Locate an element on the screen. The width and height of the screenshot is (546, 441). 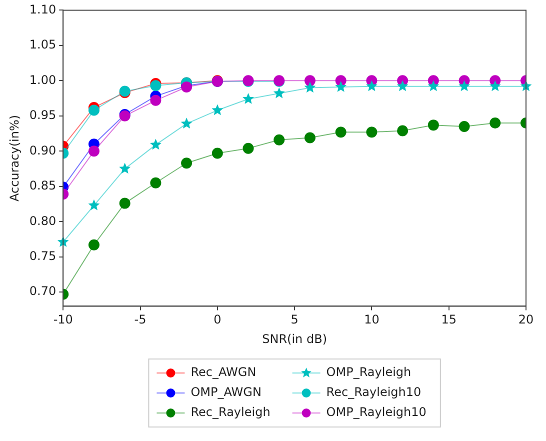
y-tick-label: 0.80 is located at coordinates (42, 221).